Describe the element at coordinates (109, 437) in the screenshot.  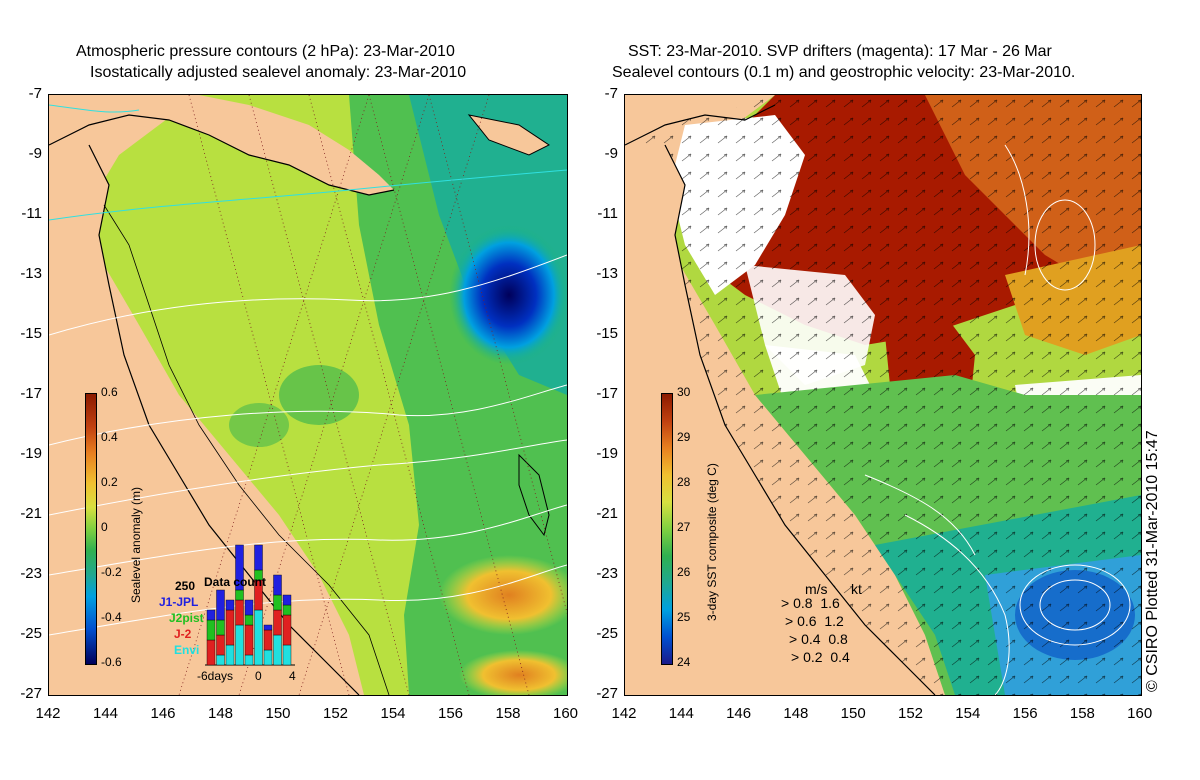
I see `sla-tick-1: 0.4` at that location.